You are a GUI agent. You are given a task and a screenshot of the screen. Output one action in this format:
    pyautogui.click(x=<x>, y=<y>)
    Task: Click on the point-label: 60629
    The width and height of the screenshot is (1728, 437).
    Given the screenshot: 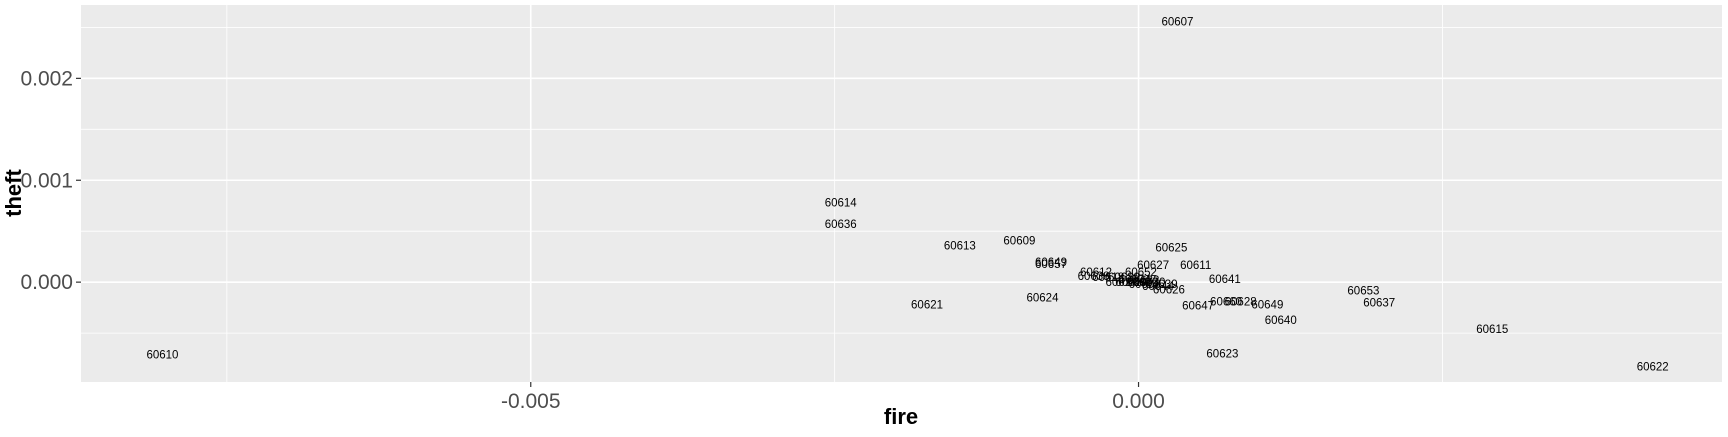 What is the action you would take?
    pyautogui.click(x=1124, y=278)
    